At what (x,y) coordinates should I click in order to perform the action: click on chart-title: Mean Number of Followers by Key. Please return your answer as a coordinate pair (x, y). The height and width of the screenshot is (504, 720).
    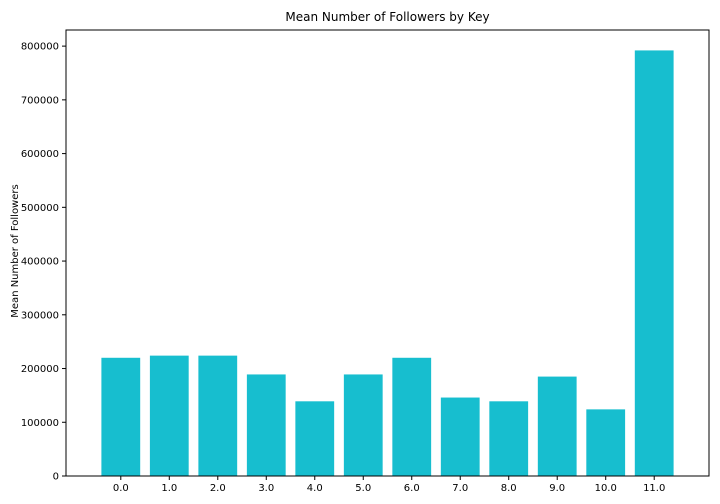
    Looking at the image, I should click on (387, 17).